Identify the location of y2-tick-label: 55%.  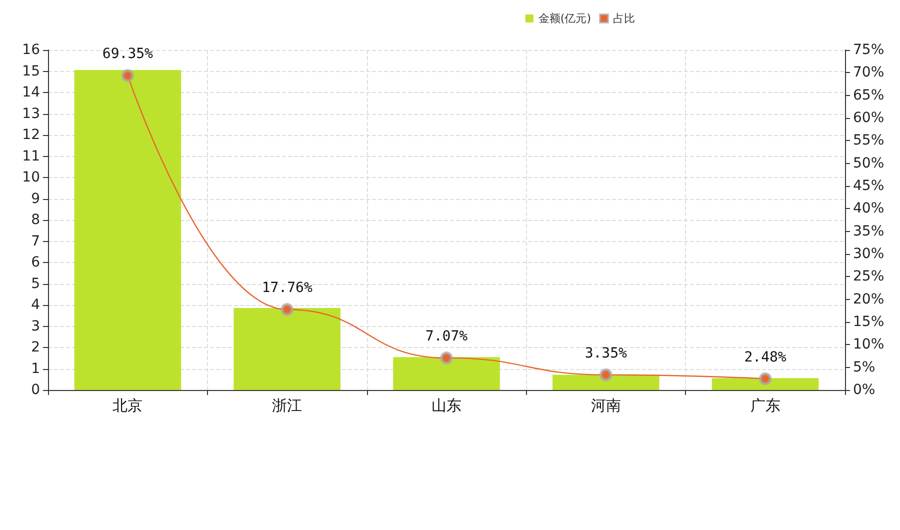
(868, 140).